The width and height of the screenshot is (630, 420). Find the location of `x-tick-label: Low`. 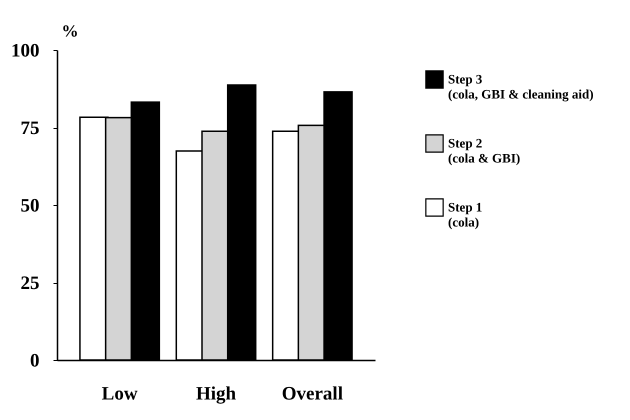

x-tick-label: Low is located at coordinates (120, 394).